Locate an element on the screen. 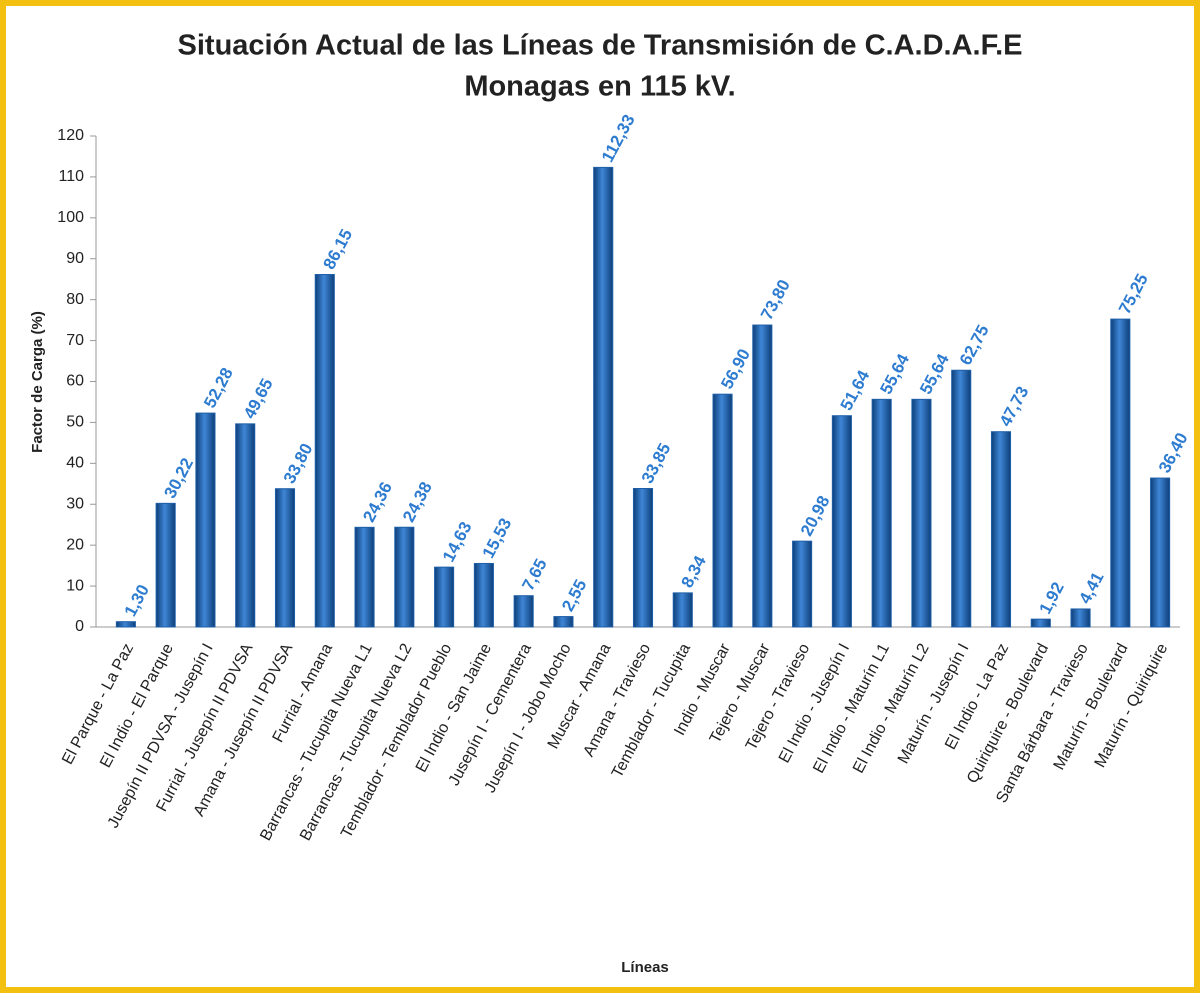 The image size is (1200, 993). y-tick-label: 120 is located at coordinates (70, 135).